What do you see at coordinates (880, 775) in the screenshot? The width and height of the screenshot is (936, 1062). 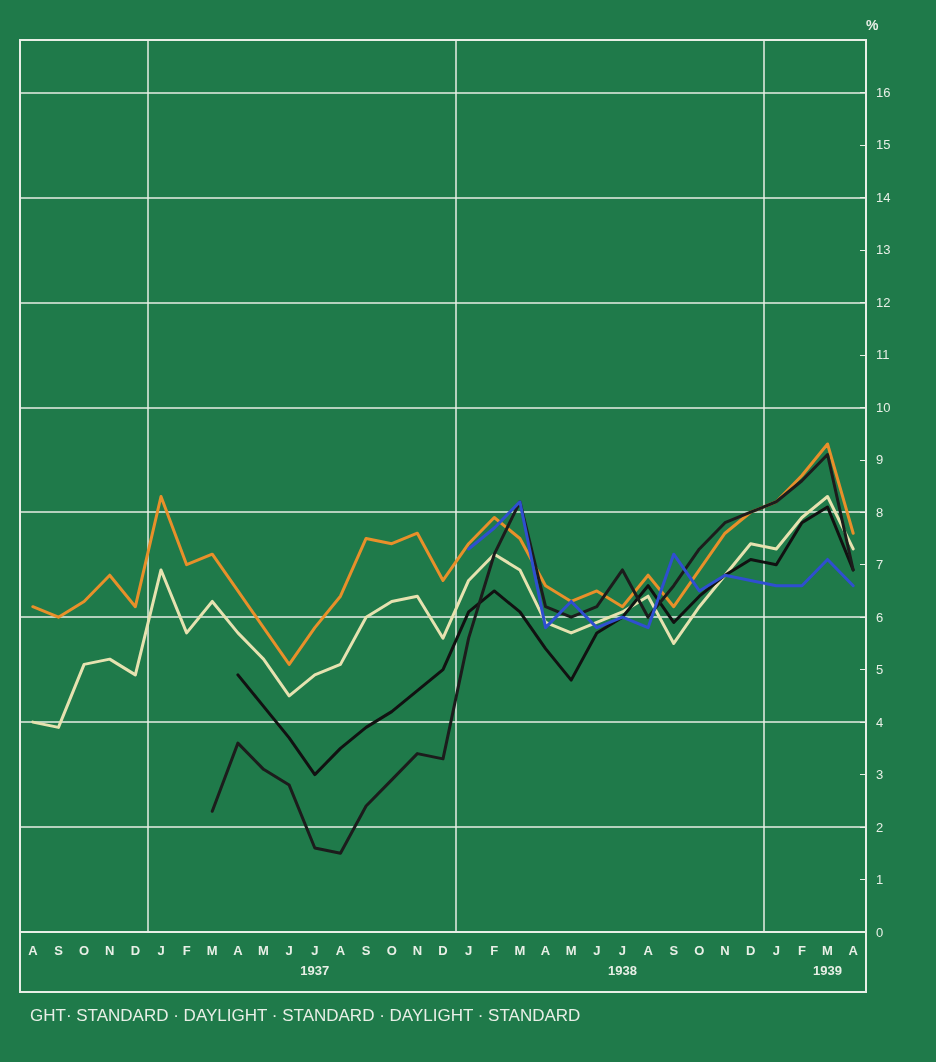 I see `y-tick-label: 3` at bounding box center [880, 775].